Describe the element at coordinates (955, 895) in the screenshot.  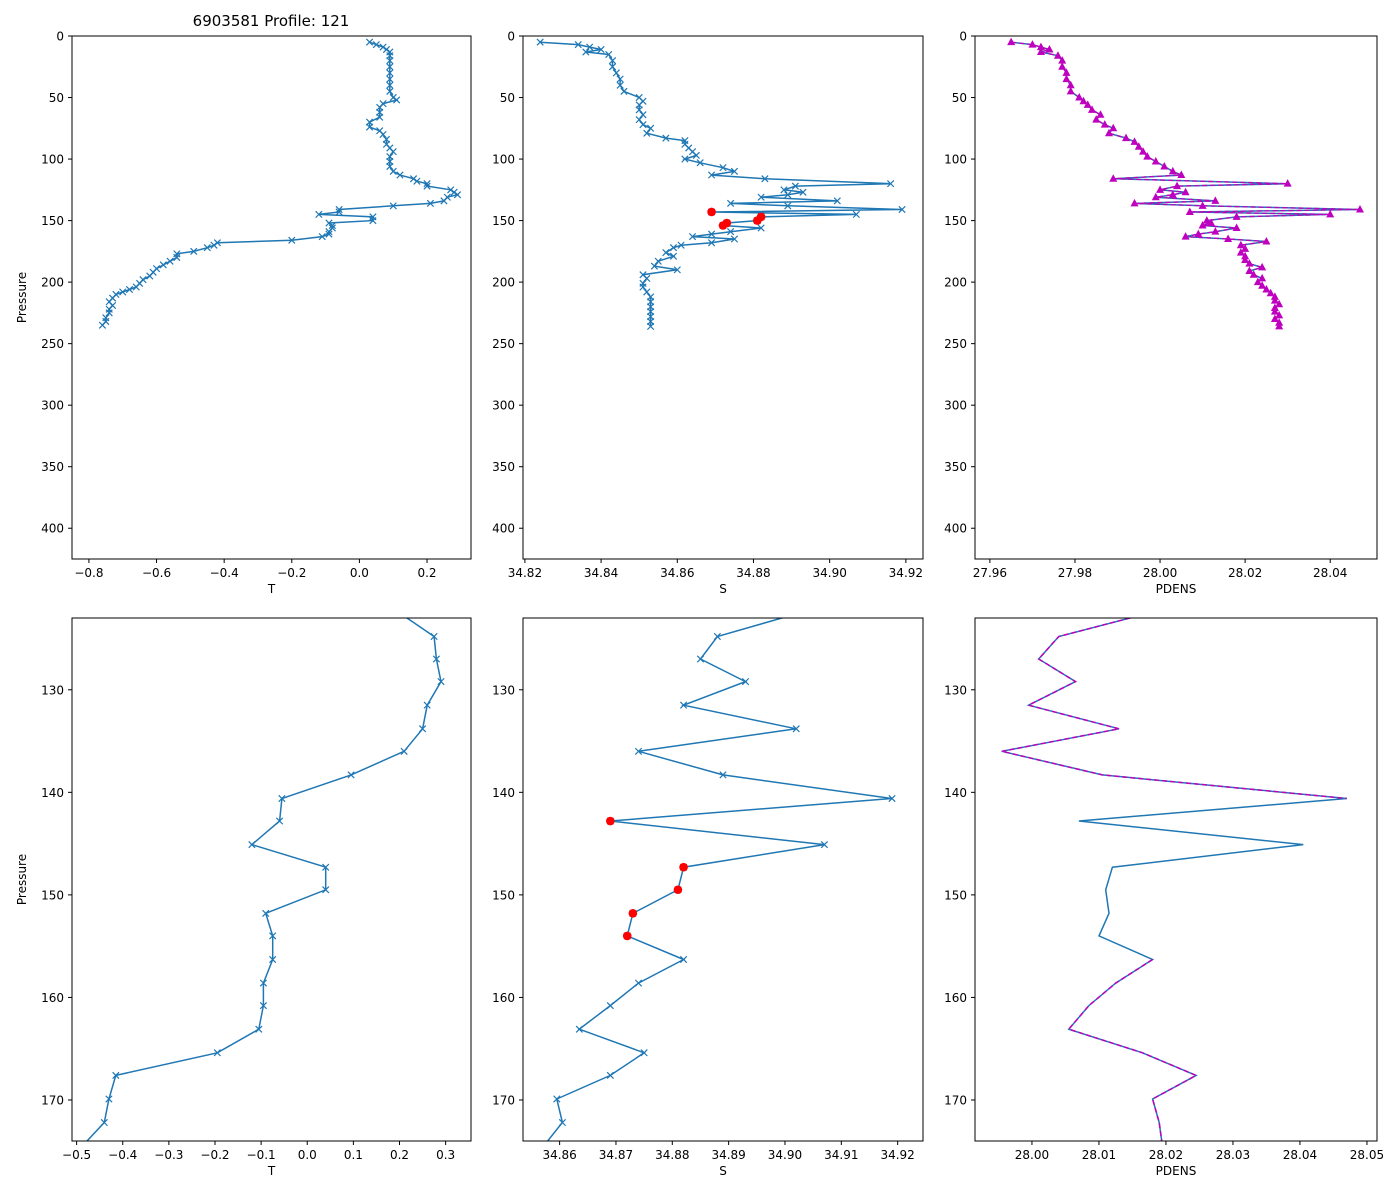
I see `pdens-zoom-ytick-label: 150` at that location.